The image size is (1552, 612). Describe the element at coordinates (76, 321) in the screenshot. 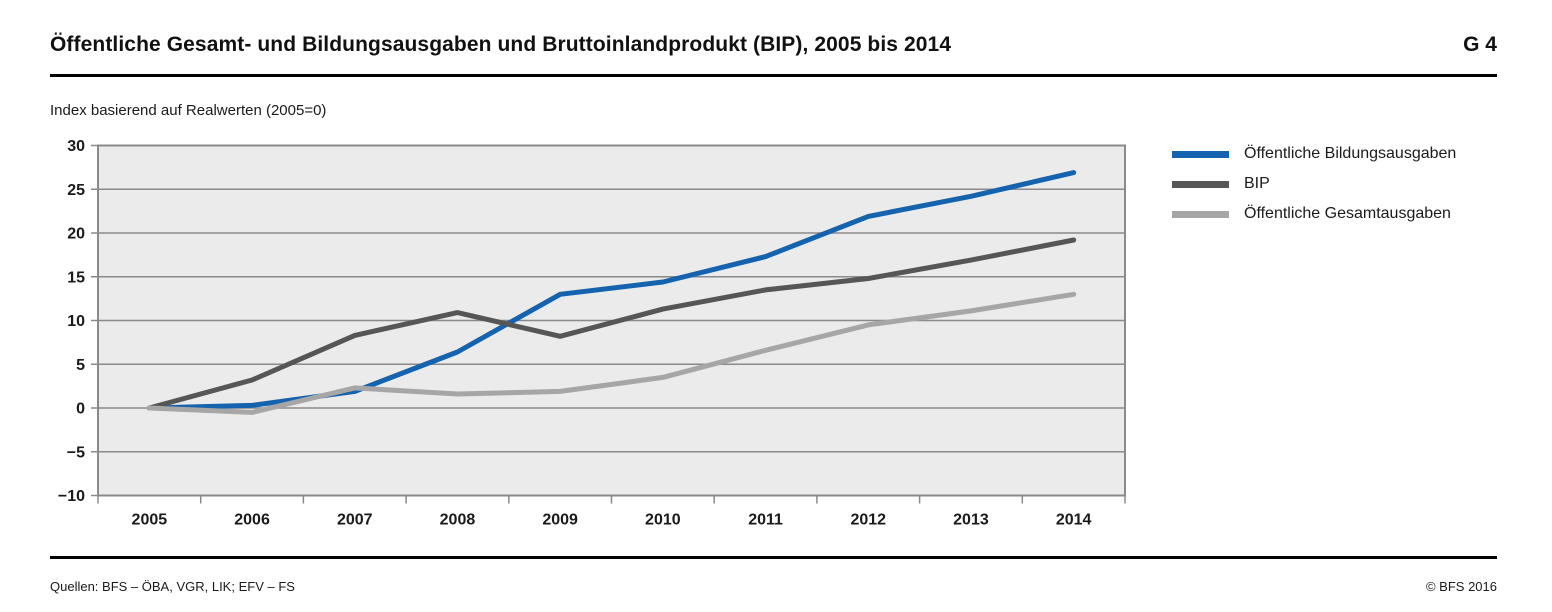

I see `y-axis-tick-label: 10` at that location.